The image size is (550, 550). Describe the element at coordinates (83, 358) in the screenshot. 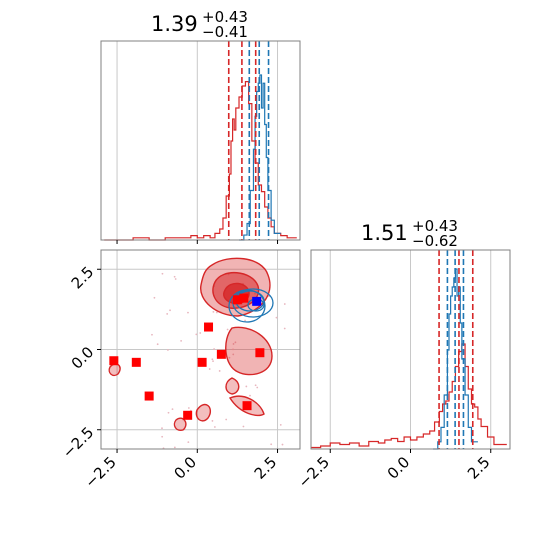

I see `joint-ytick-label-1: 0.0` at that location.